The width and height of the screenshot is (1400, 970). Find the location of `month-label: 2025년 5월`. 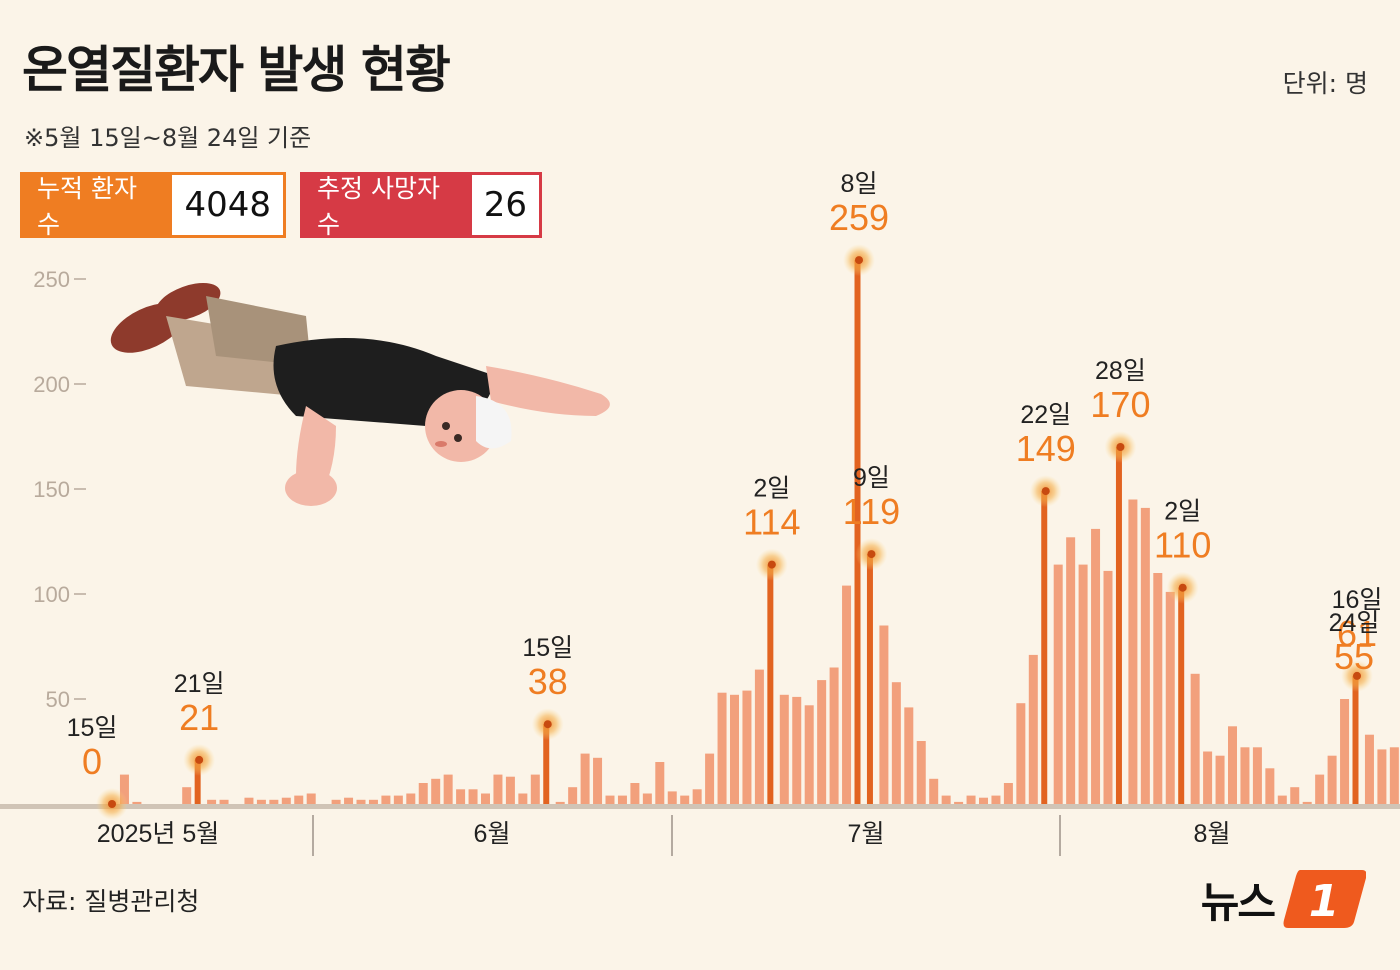

month-label: 2025년 5월 is located at coordinates (158, 834).